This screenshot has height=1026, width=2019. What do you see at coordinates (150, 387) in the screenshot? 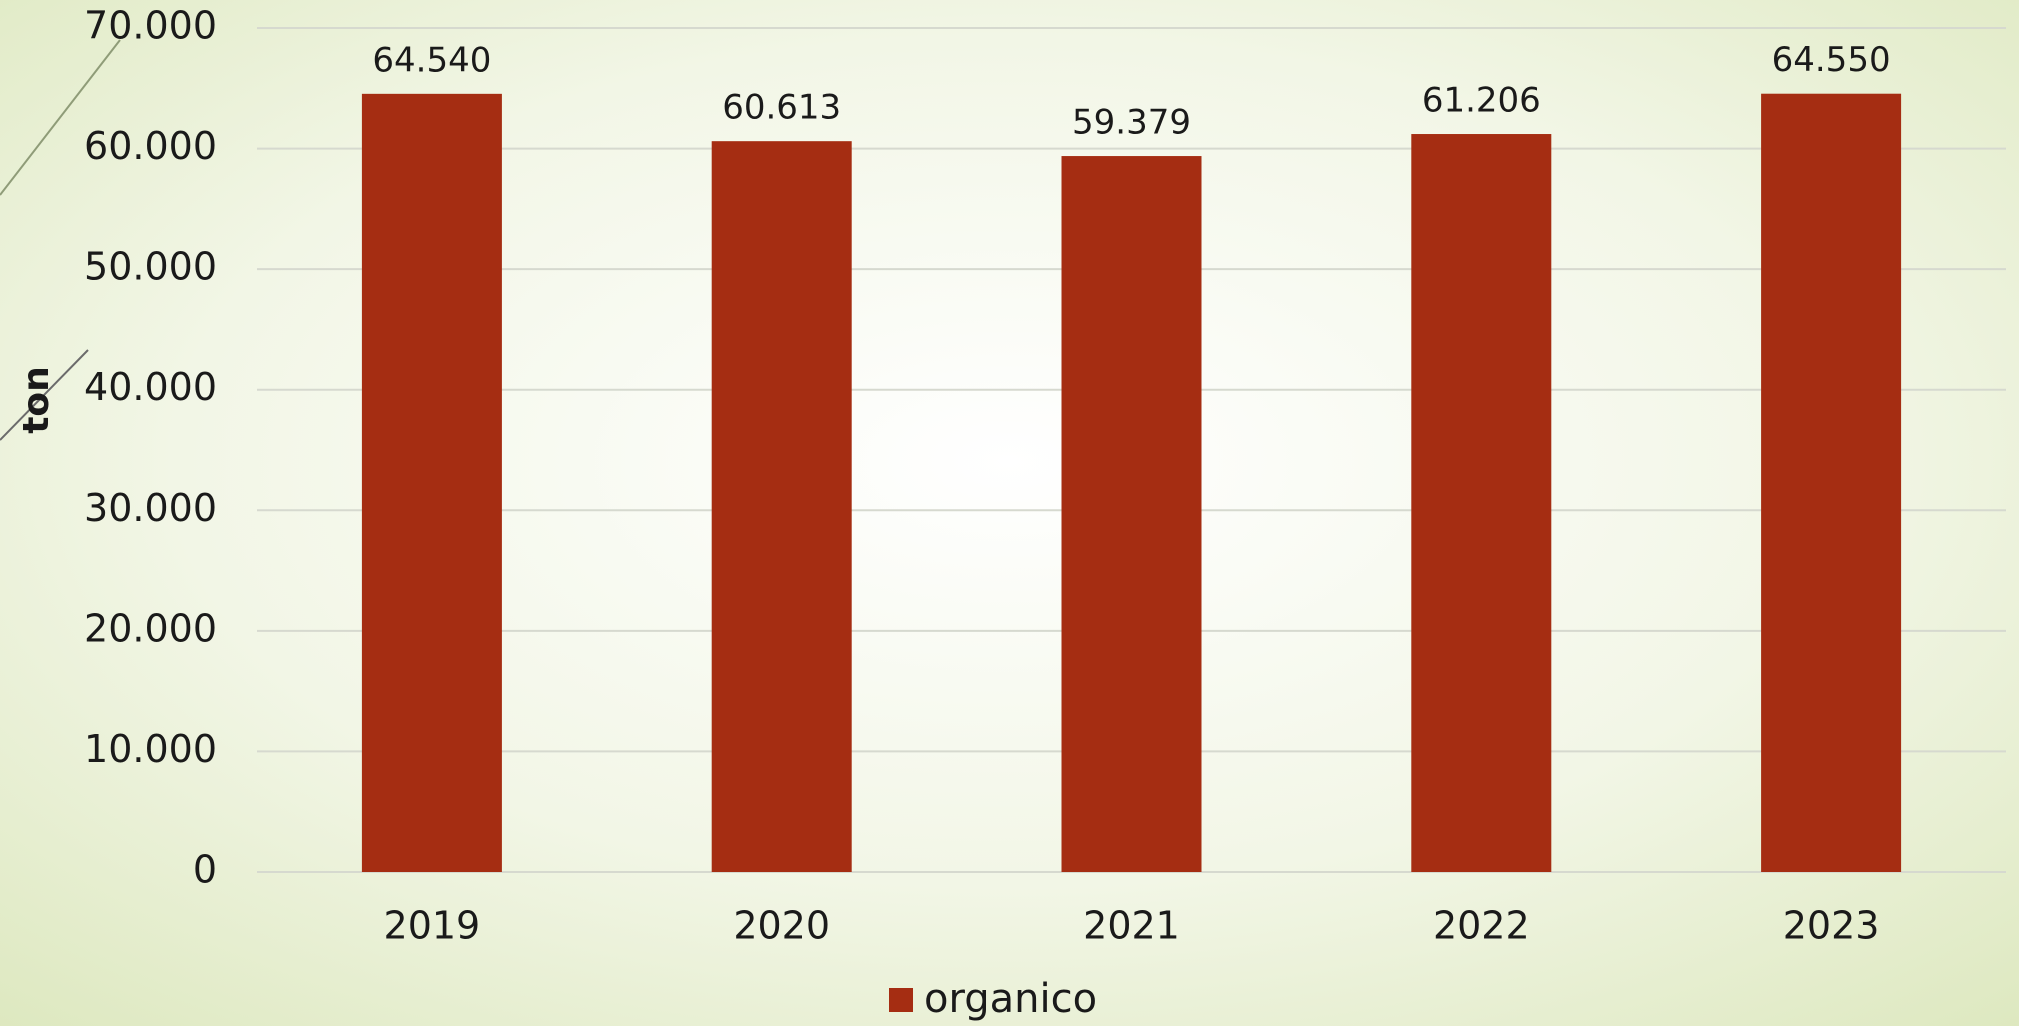
I see `y-tick-label: 40.000` at bounding box center [150, 387].